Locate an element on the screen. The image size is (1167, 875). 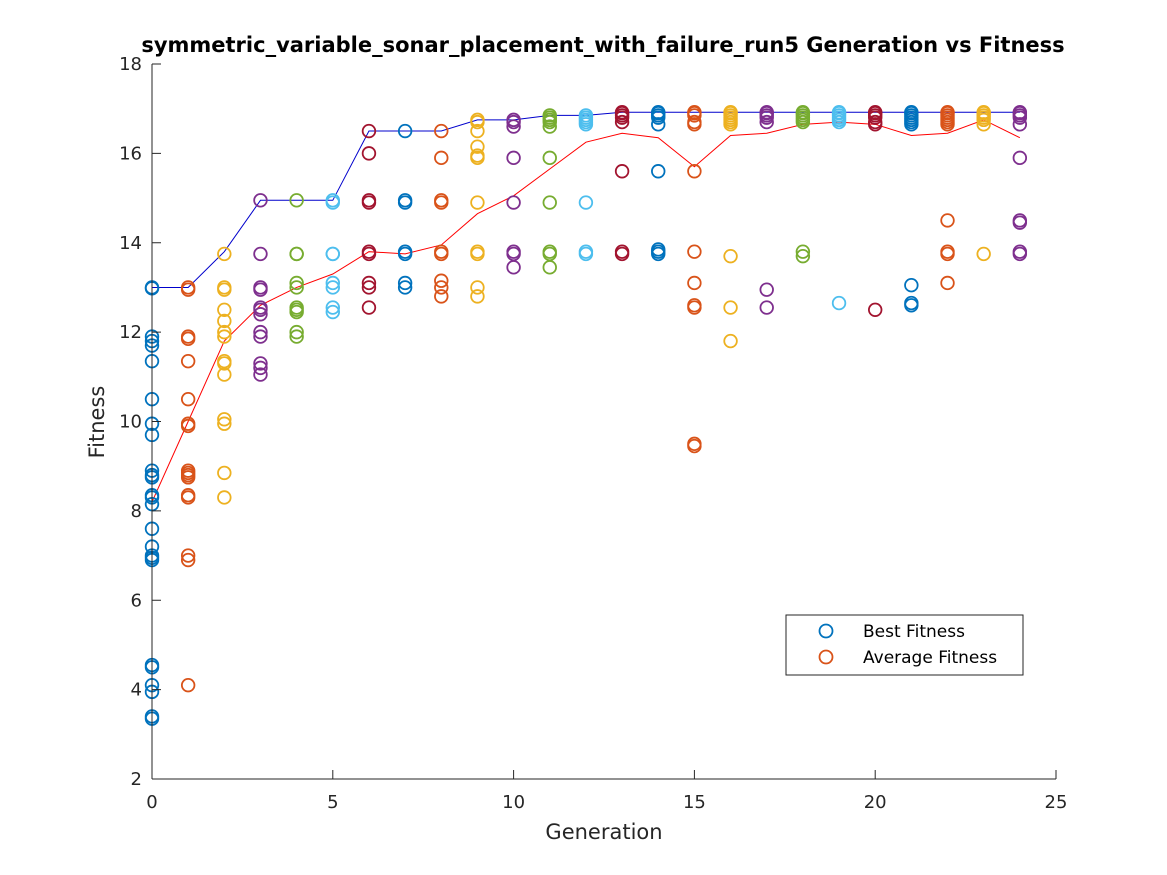
generation-19-points is located at coordinates (839, 208).